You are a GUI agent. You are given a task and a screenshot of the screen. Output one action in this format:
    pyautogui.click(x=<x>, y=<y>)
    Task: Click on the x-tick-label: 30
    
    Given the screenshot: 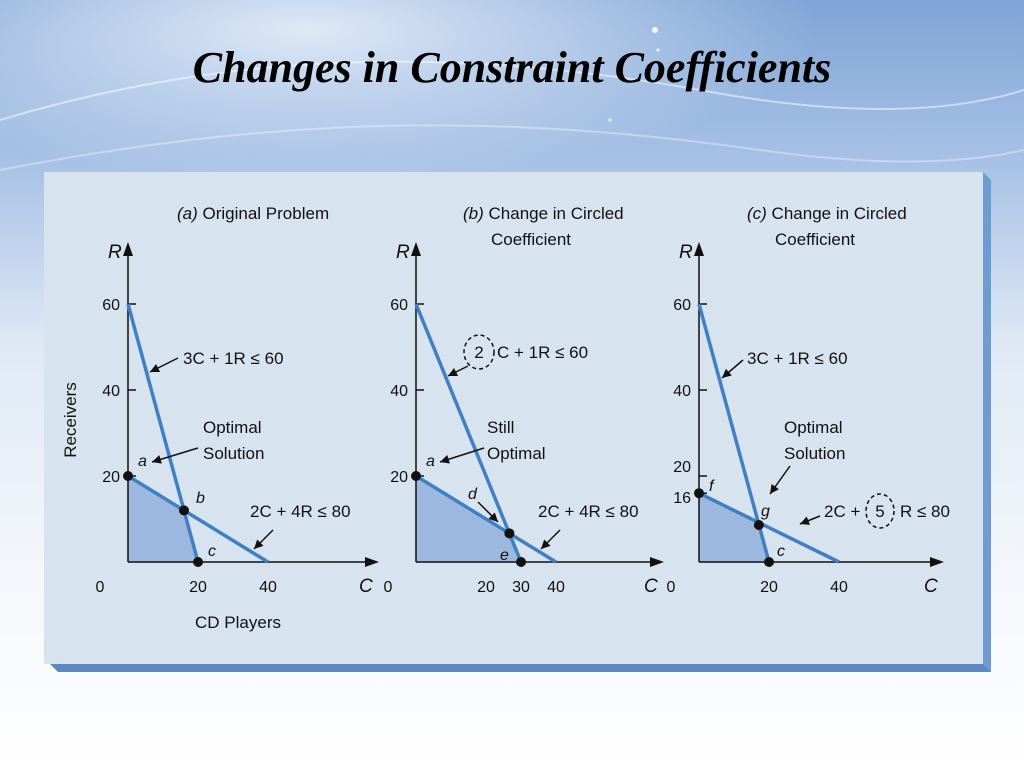 What is the action you would take?
    pyautogui.click(x=521, y=587)
    